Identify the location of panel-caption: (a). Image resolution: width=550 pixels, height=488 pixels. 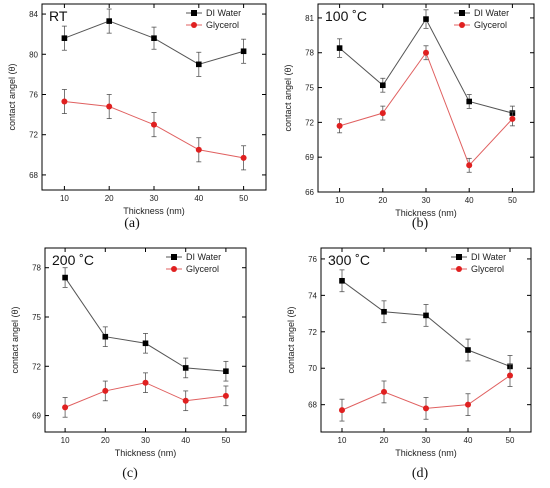
(132, 223).